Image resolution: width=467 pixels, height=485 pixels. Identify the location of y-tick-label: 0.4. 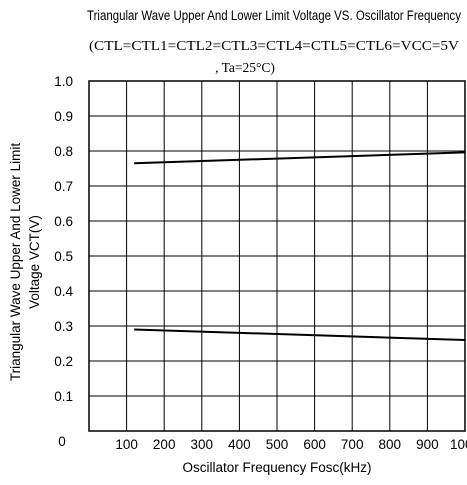
(63, 291).